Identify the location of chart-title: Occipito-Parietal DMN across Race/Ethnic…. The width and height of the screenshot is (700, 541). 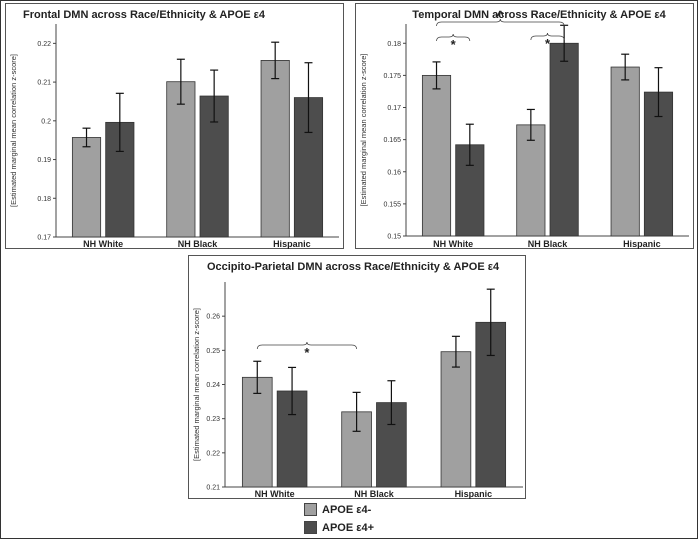
(353, 267).